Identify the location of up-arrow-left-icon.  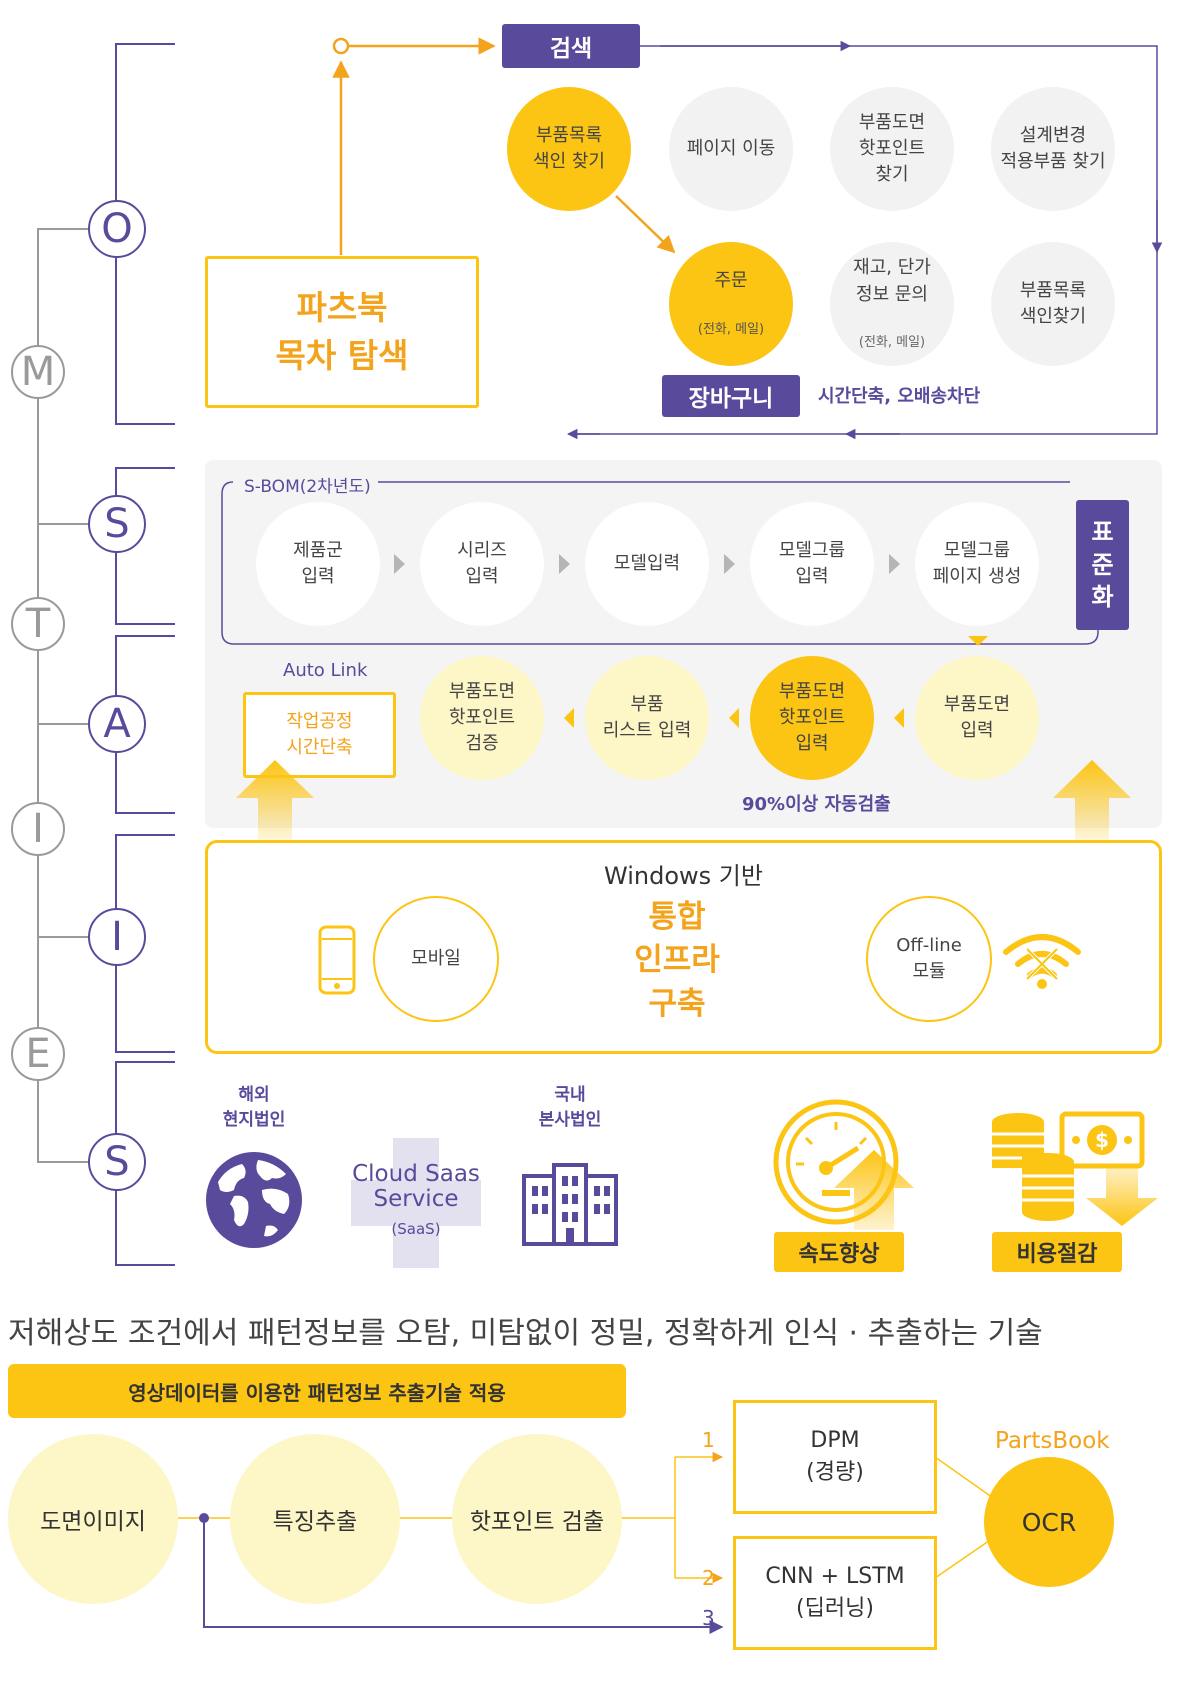
(275, 800).